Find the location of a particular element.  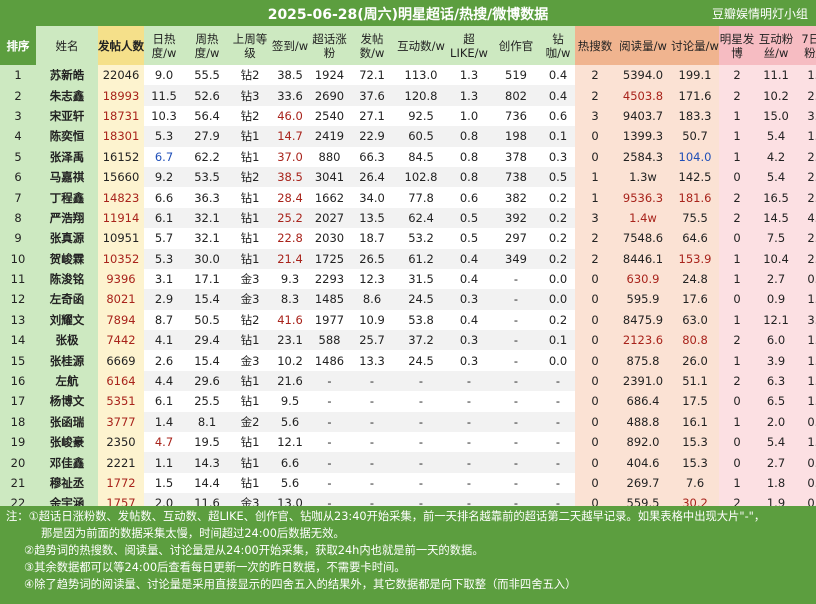

table-cell: 15.0 is located at coordinates (776, 116).